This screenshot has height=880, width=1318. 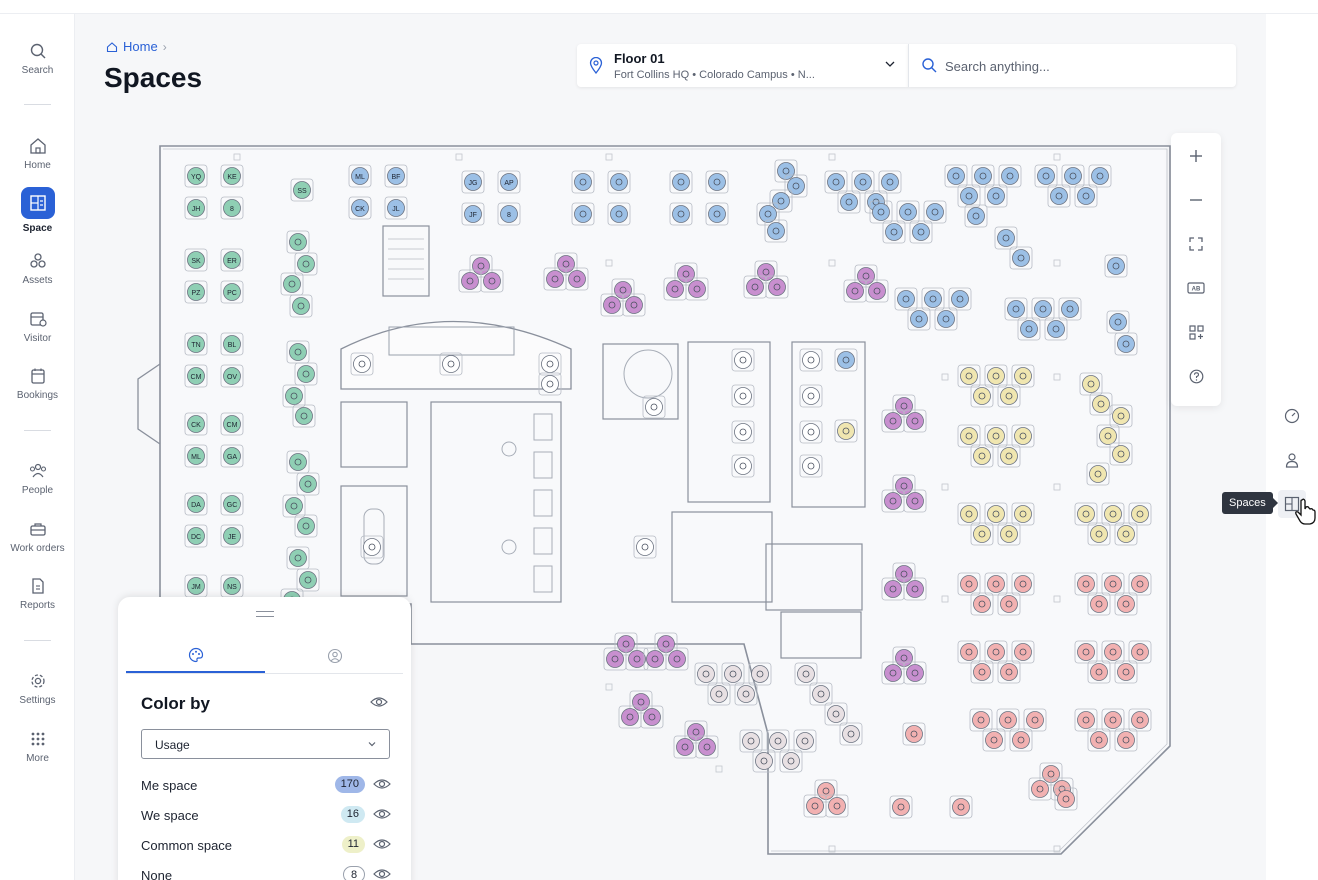 What do you see at coordinates (396, 176) in the screenshot?
I see `desk-seat: BF` at bounding box center [396, 176].